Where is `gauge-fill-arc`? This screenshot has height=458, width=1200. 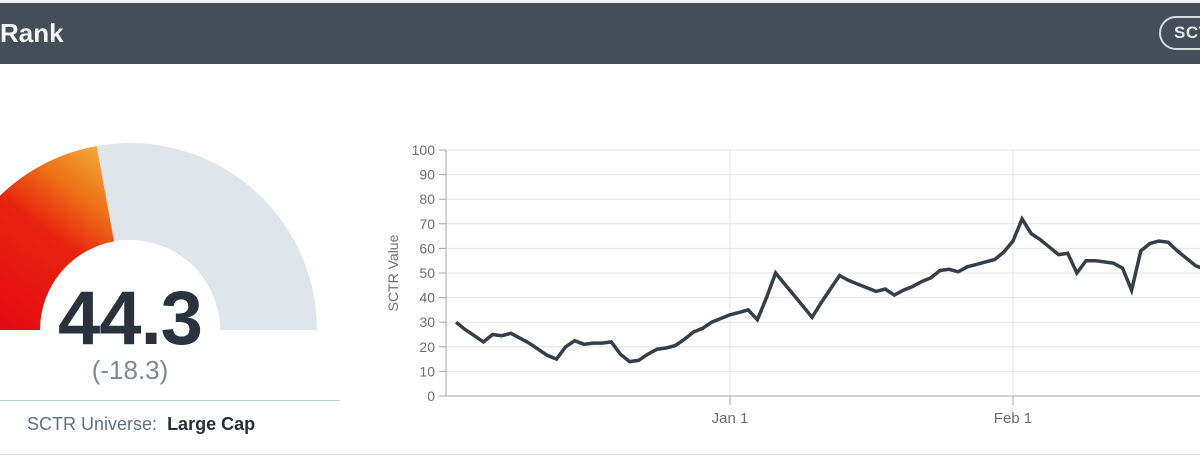 gauge-fill-arc is located at coordinates (57, 238).